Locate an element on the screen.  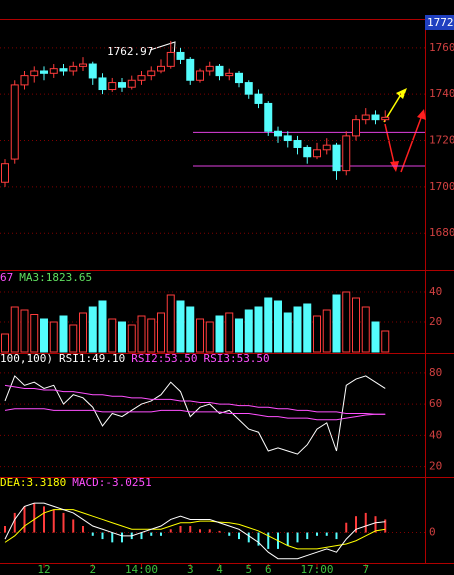
legend-entry: MA3:1823.65 is located at coordinates (55, 277).